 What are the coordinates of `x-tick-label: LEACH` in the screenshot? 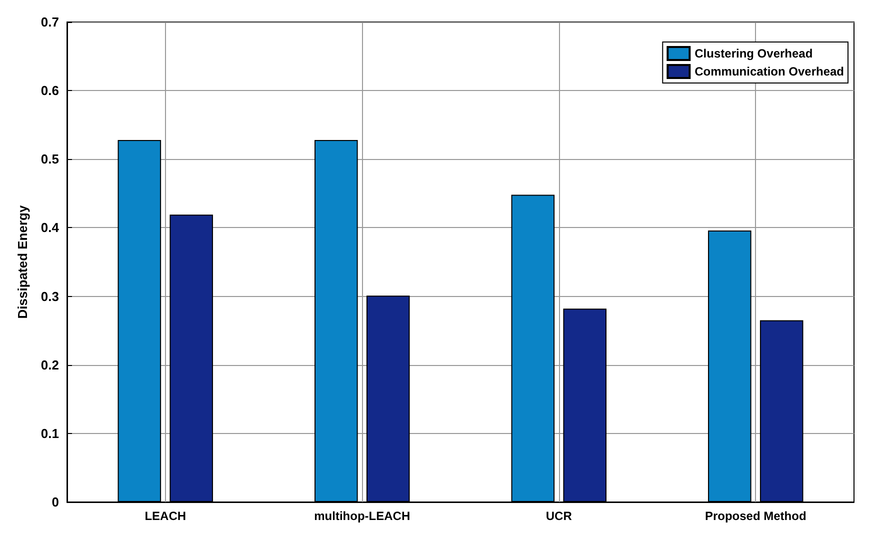 It's located at (165, 516).